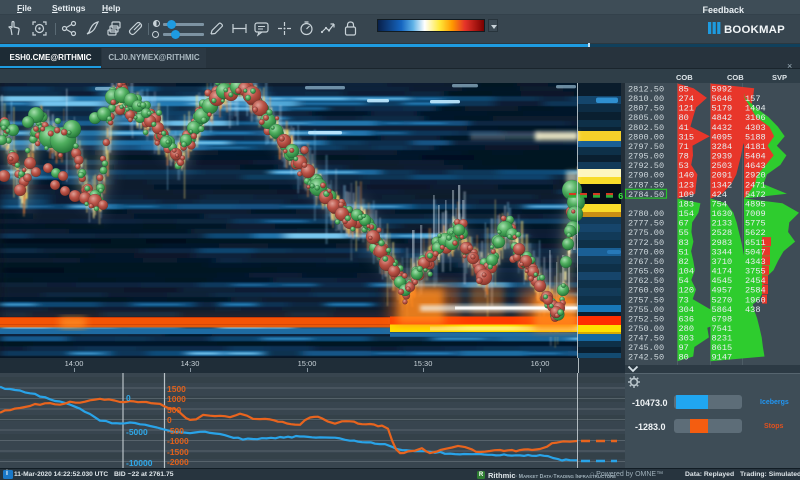  Describe the element at coordinates (755, 243) in the screenshot. I see `svg-text: 6511` at that location.